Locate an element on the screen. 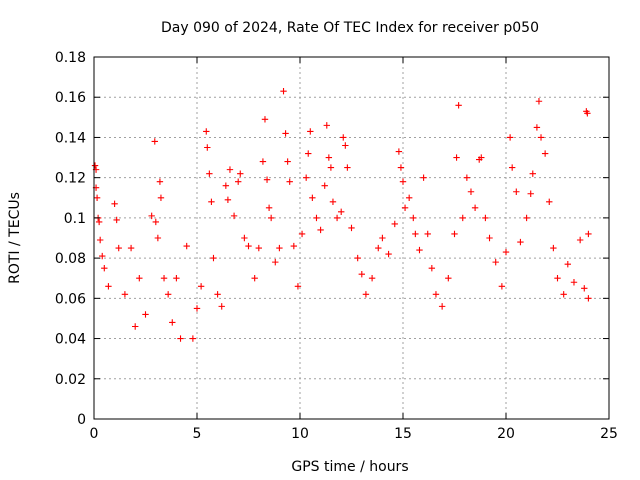 This screenshot has height=480, width=640. y-tick-label: 0.06 is located at coordinates (70, 299).